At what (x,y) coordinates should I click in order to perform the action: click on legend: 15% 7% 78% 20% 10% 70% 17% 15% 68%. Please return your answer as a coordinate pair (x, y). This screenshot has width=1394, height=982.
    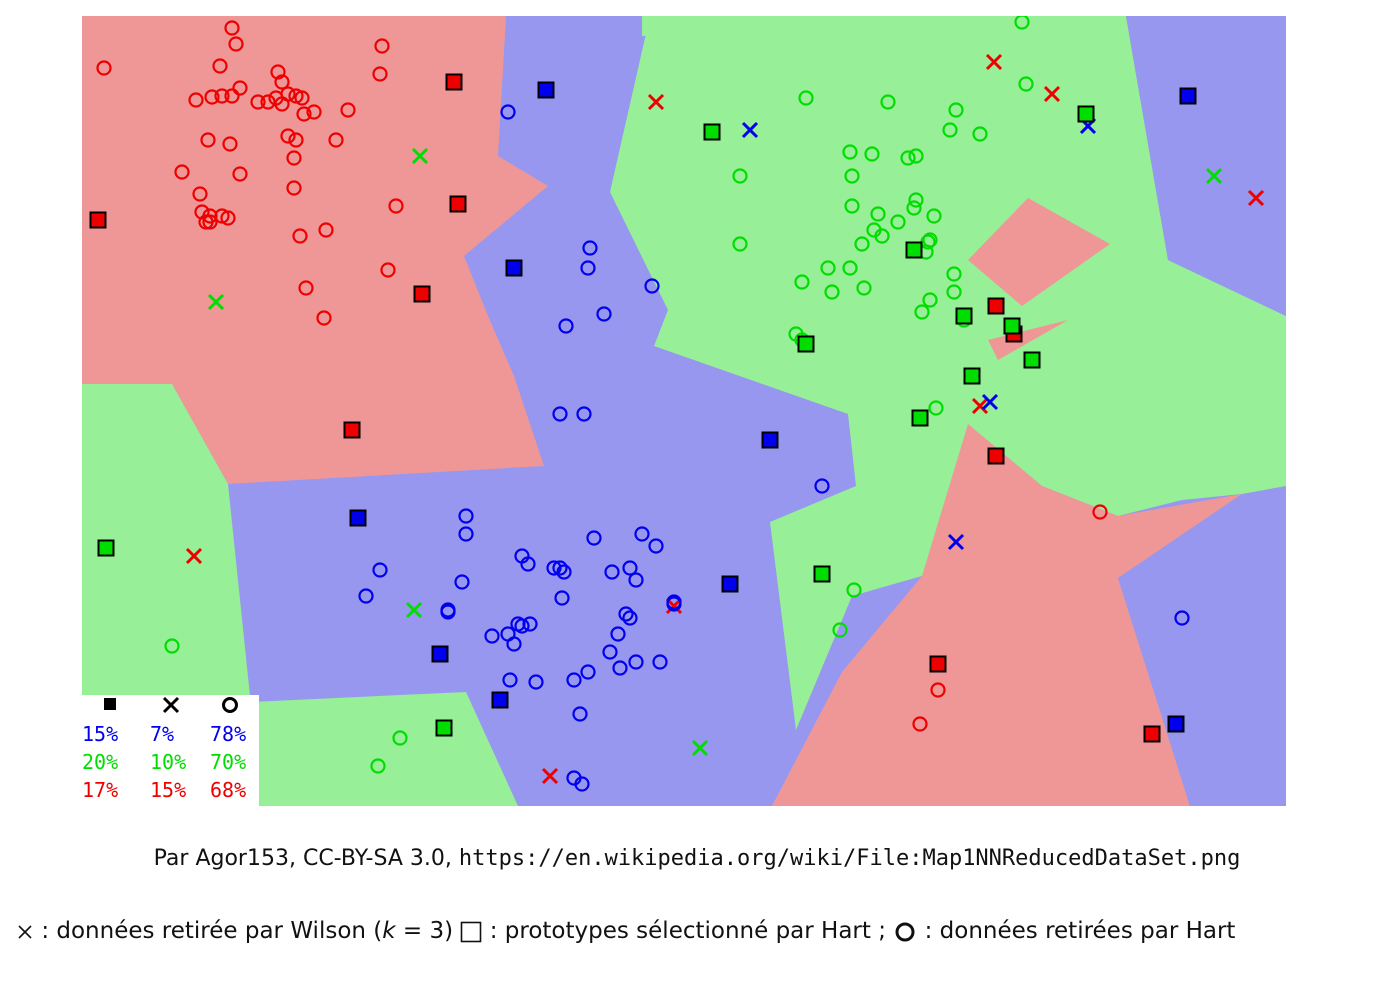
    Looking at the image, I should click on (170, 750).